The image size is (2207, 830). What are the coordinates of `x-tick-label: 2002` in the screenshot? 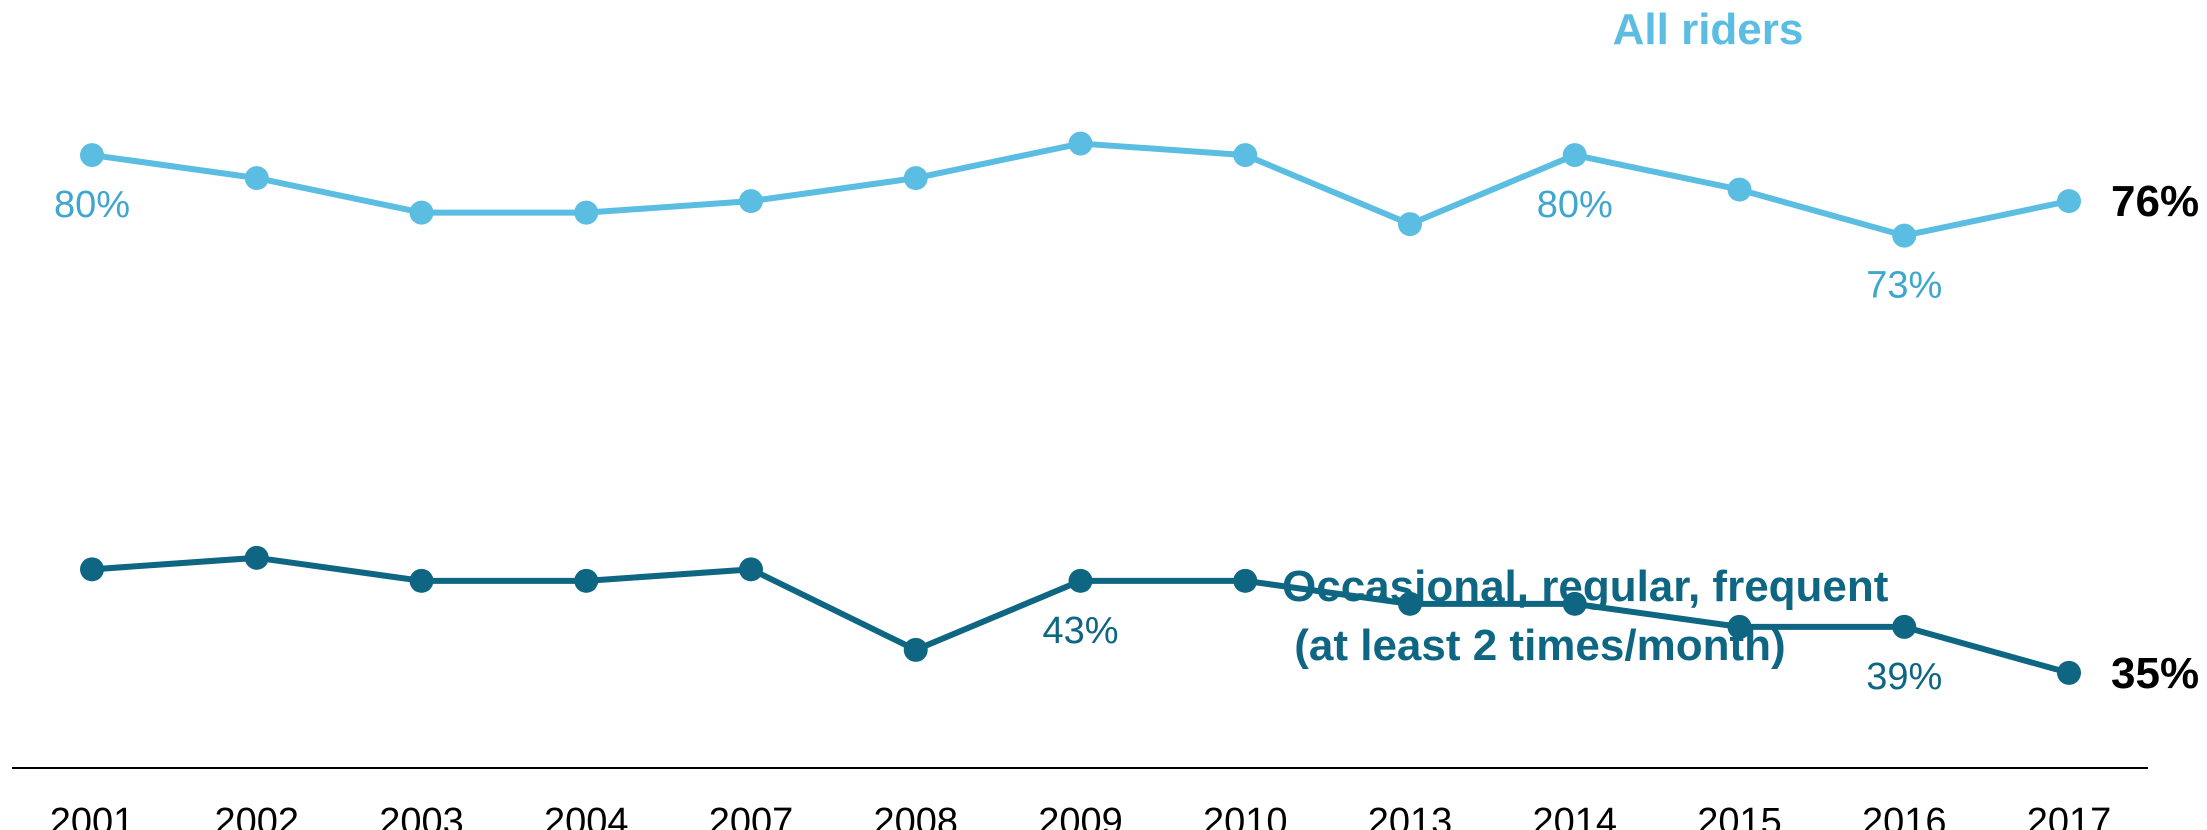 It's located at (256, 815).